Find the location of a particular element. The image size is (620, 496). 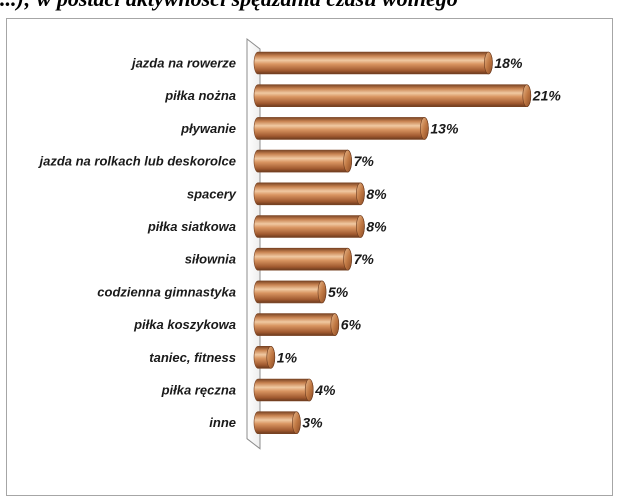

axis-wall-panel is located at coordinates (253, 243).